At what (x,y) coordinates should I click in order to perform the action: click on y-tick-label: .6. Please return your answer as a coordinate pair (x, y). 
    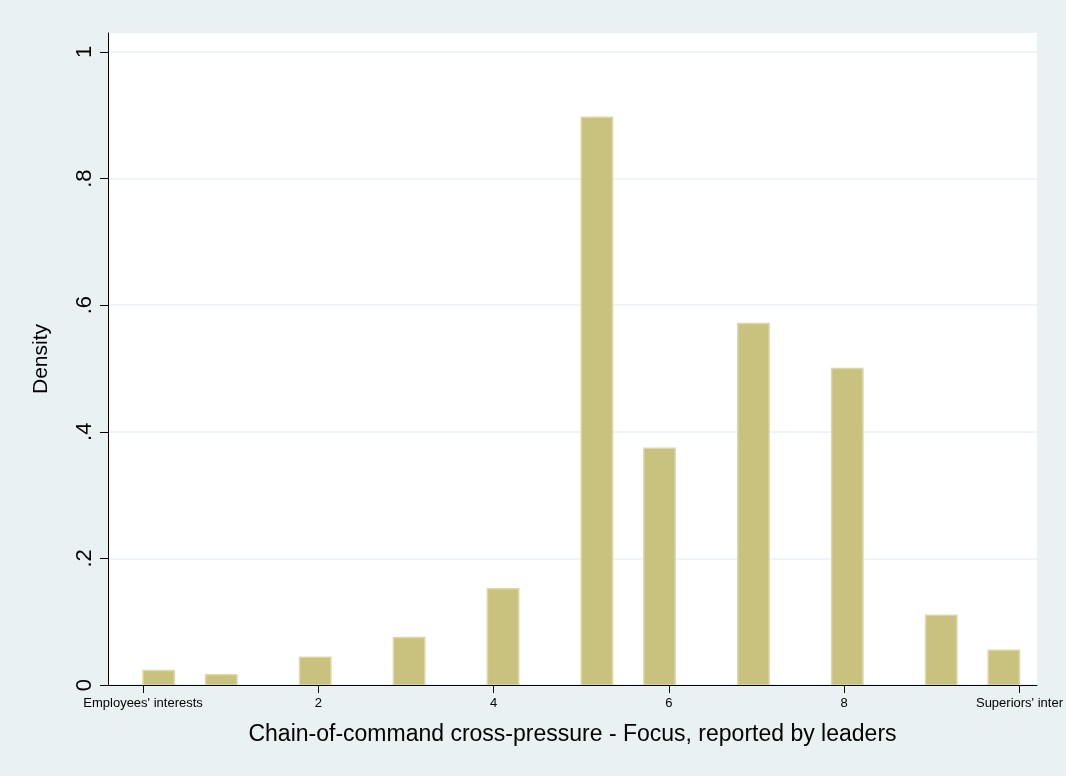
    Looking at the image, I should click on (83, 305).